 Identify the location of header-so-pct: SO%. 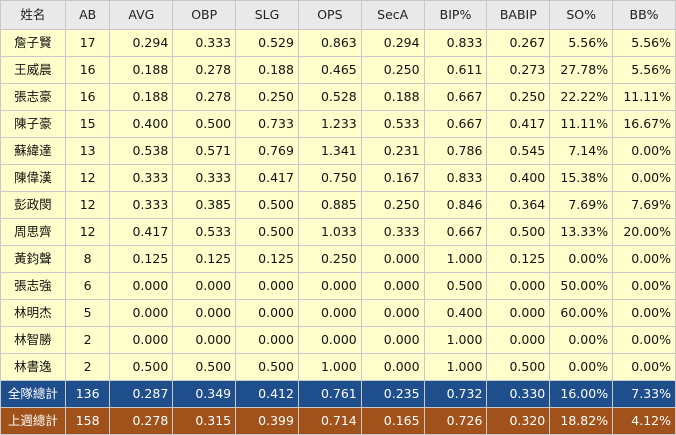
(581, 15).